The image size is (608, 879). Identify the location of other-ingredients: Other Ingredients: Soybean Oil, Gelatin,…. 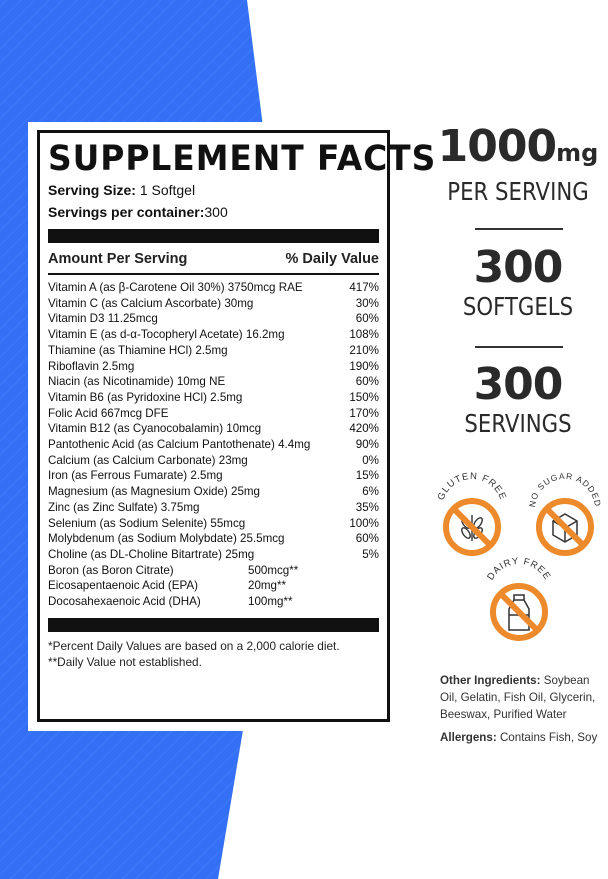
(518, 697).